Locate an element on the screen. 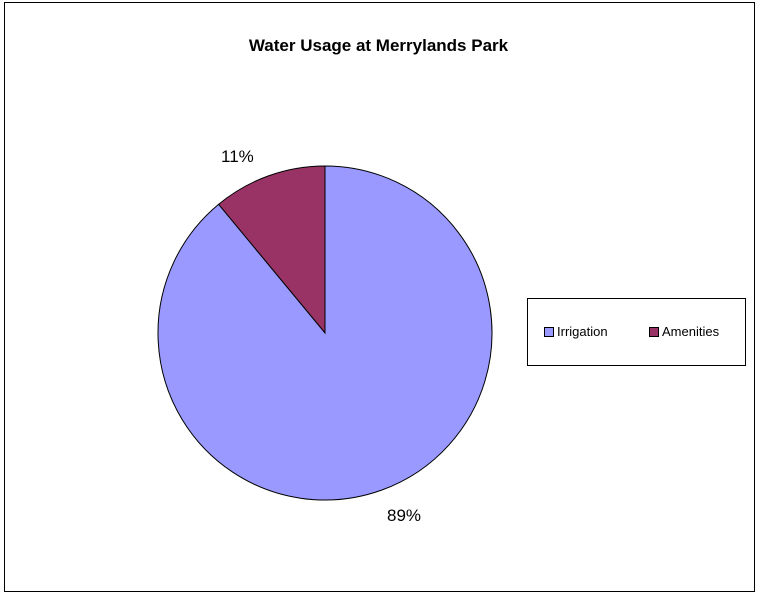 This screenshot has width=757, height=592. legend-swatch-irrigation is located at coordinates (549, 332).